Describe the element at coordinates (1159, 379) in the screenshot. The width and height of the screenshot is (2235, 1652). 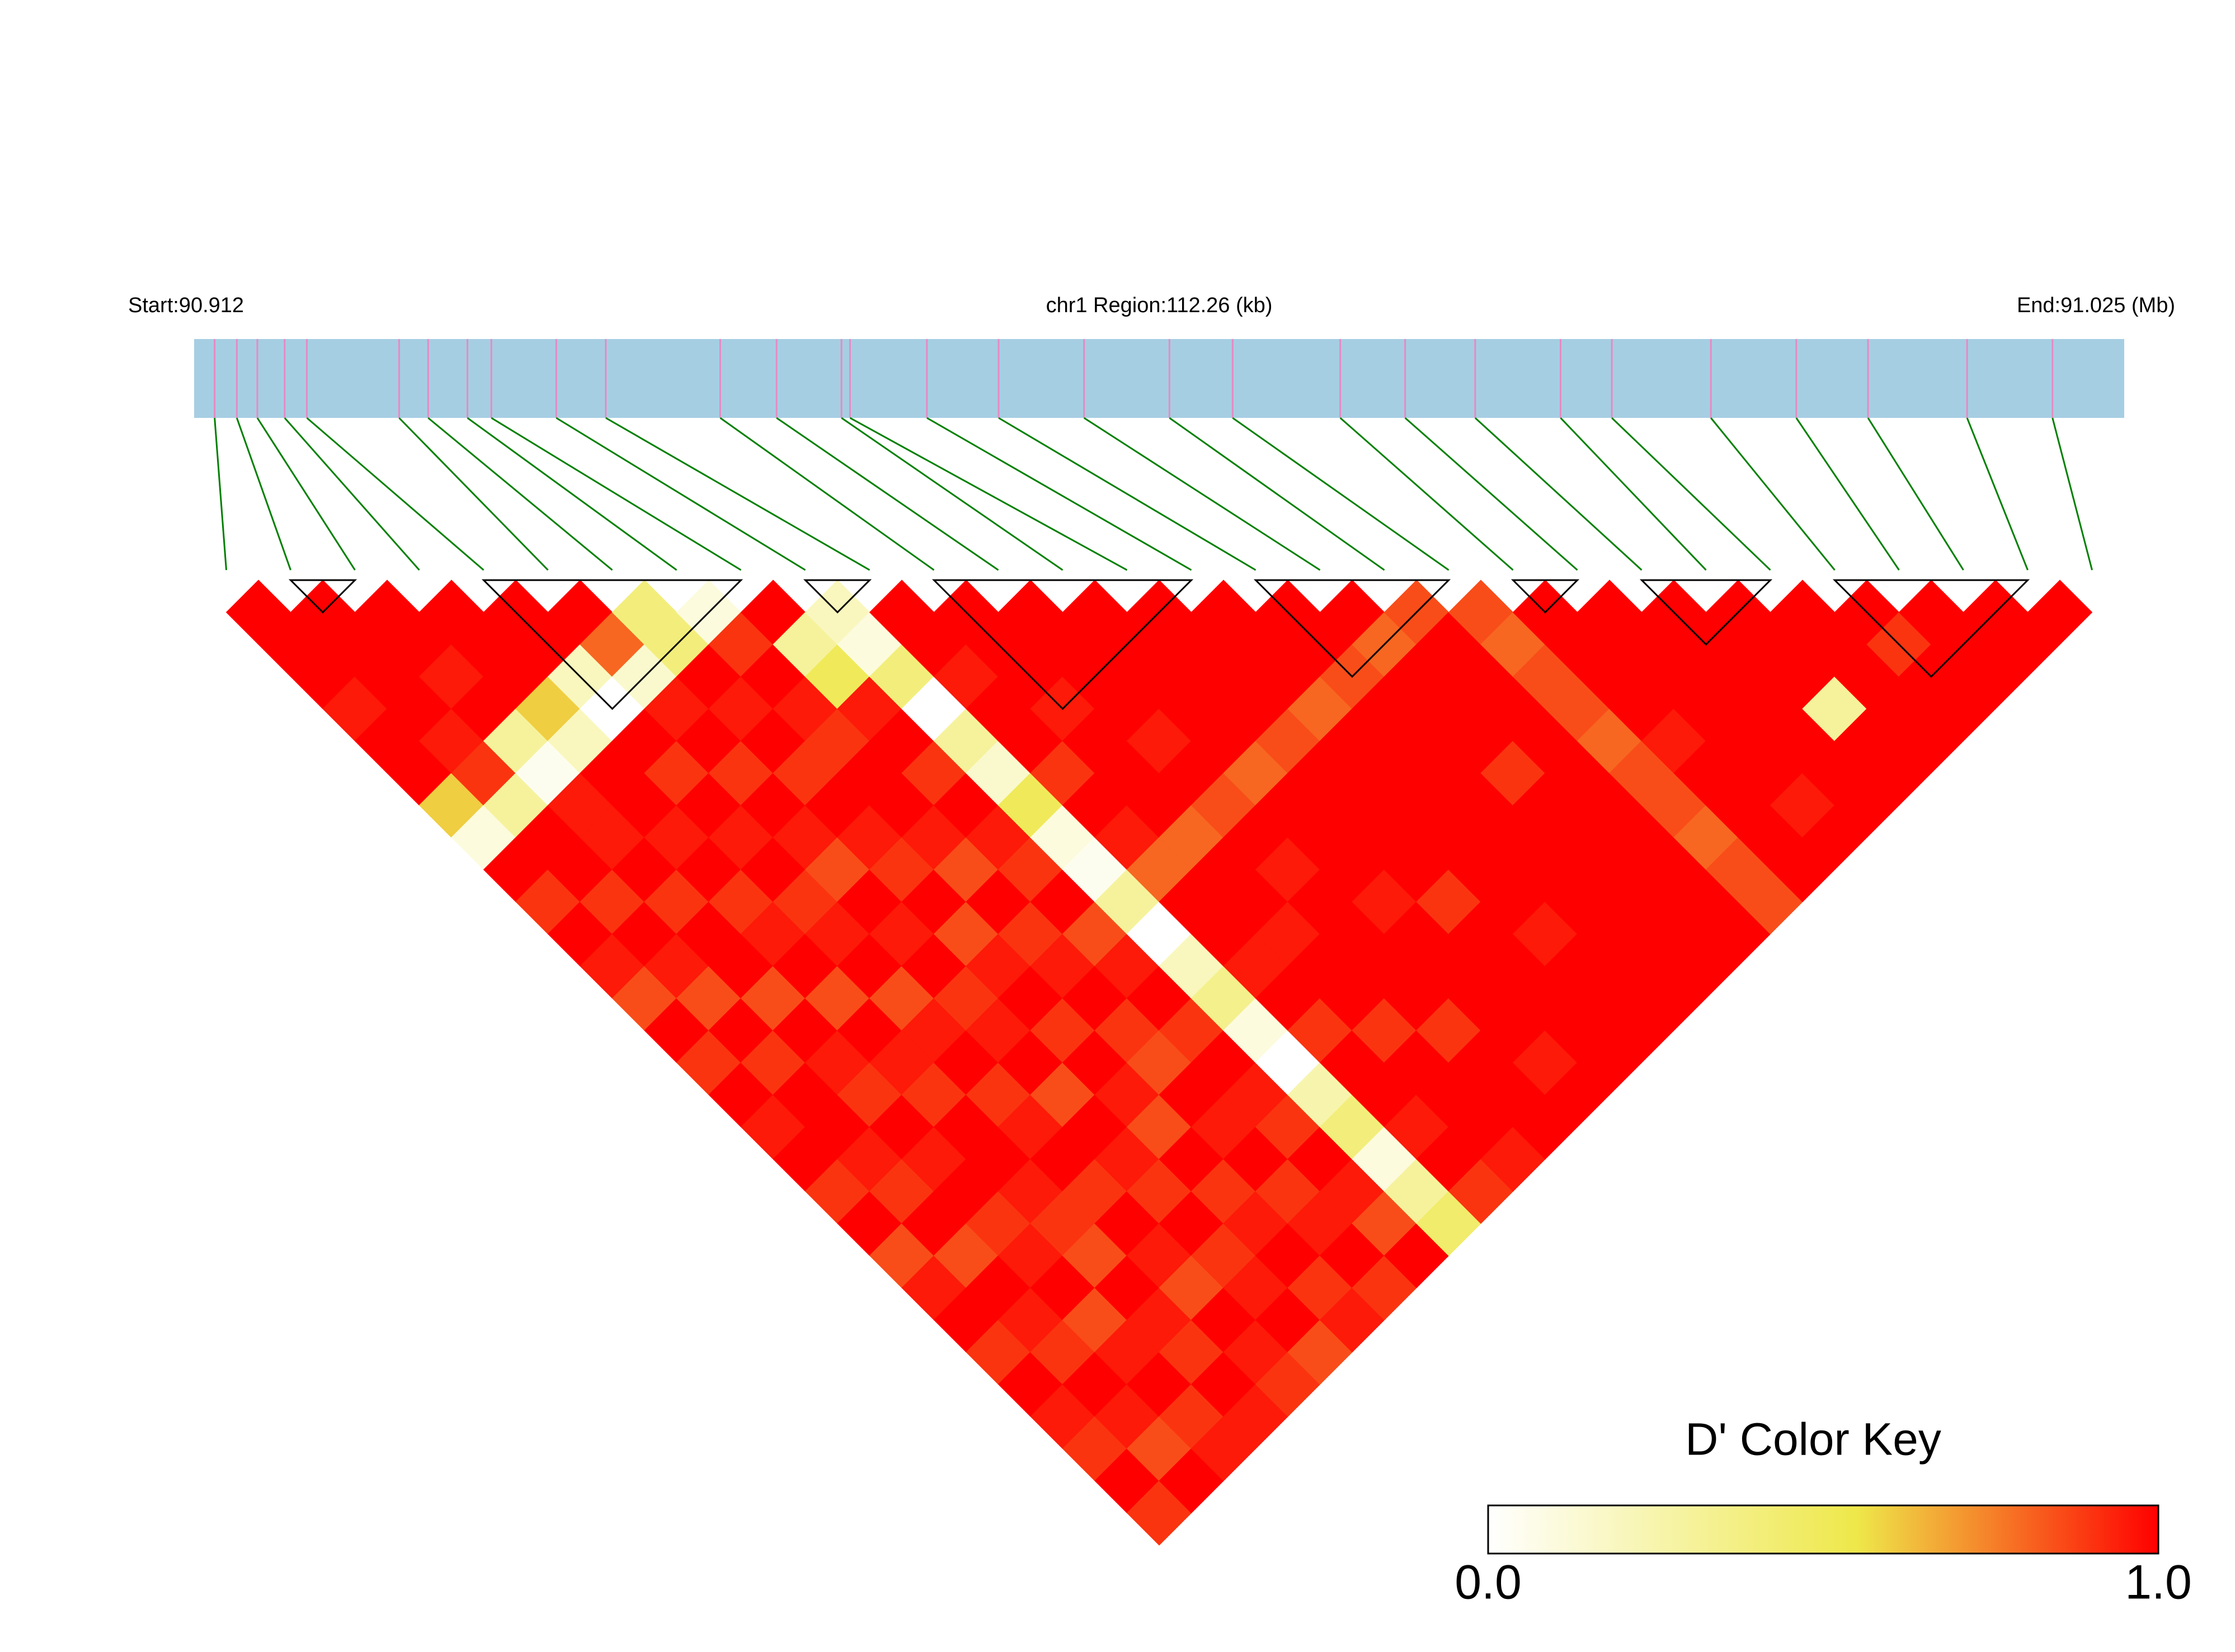
I see `region-bar` at that location.